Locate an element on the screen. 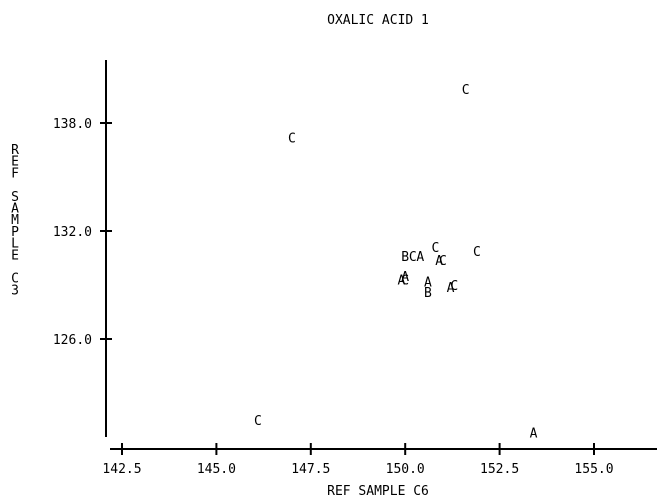  x-tick-label: 150.0 is located at coordinates (405, 469).